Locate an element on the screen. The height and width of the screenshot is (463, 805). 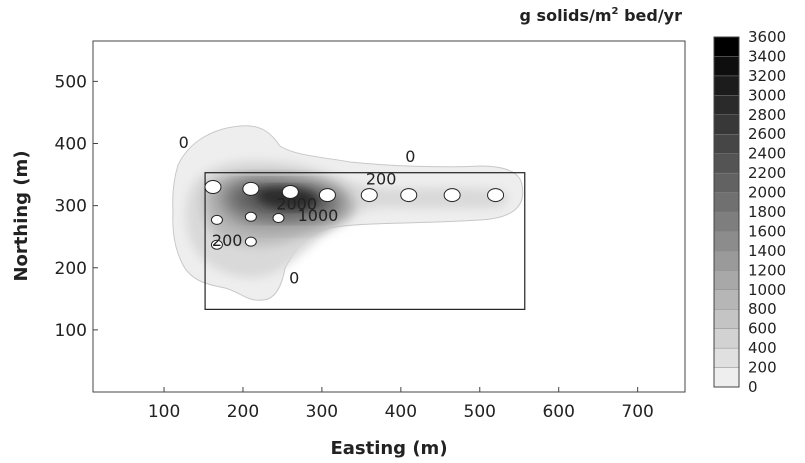
colorbar-tick-label: 200 is located at coordinates (762, 368).